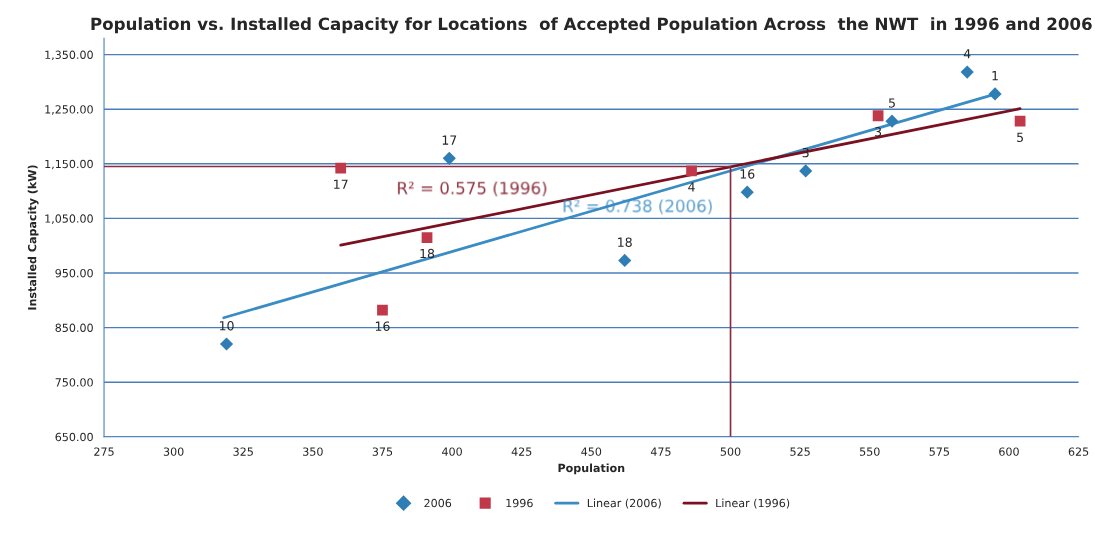 This screenshot has width=1095, height=546. Describe the element at coordinates (747, 174) in the screenshot. I see `annotation: 16` at that location.